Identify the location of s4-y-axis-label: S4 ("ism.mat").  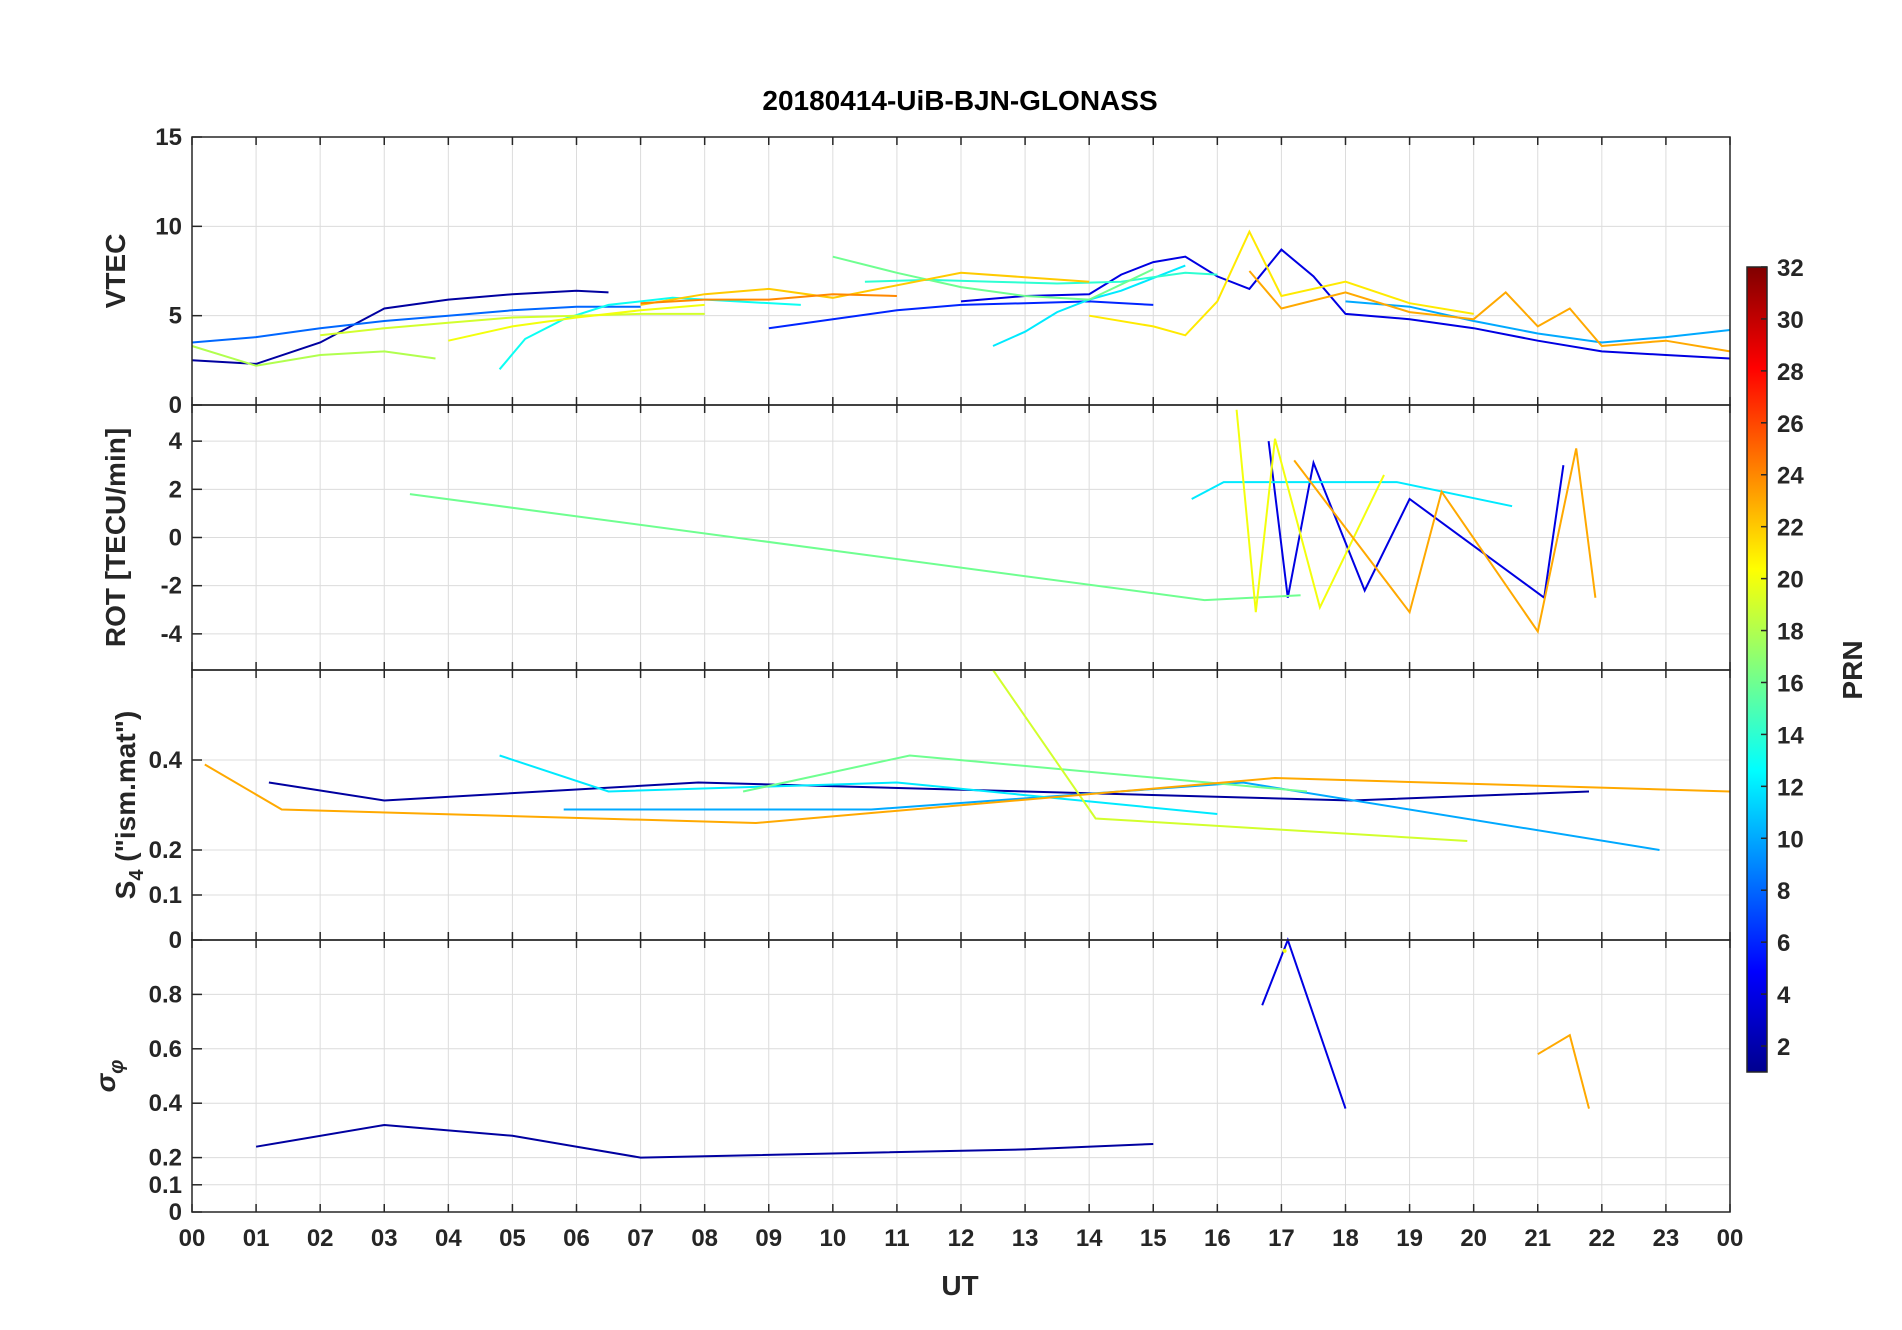
(129, 805).